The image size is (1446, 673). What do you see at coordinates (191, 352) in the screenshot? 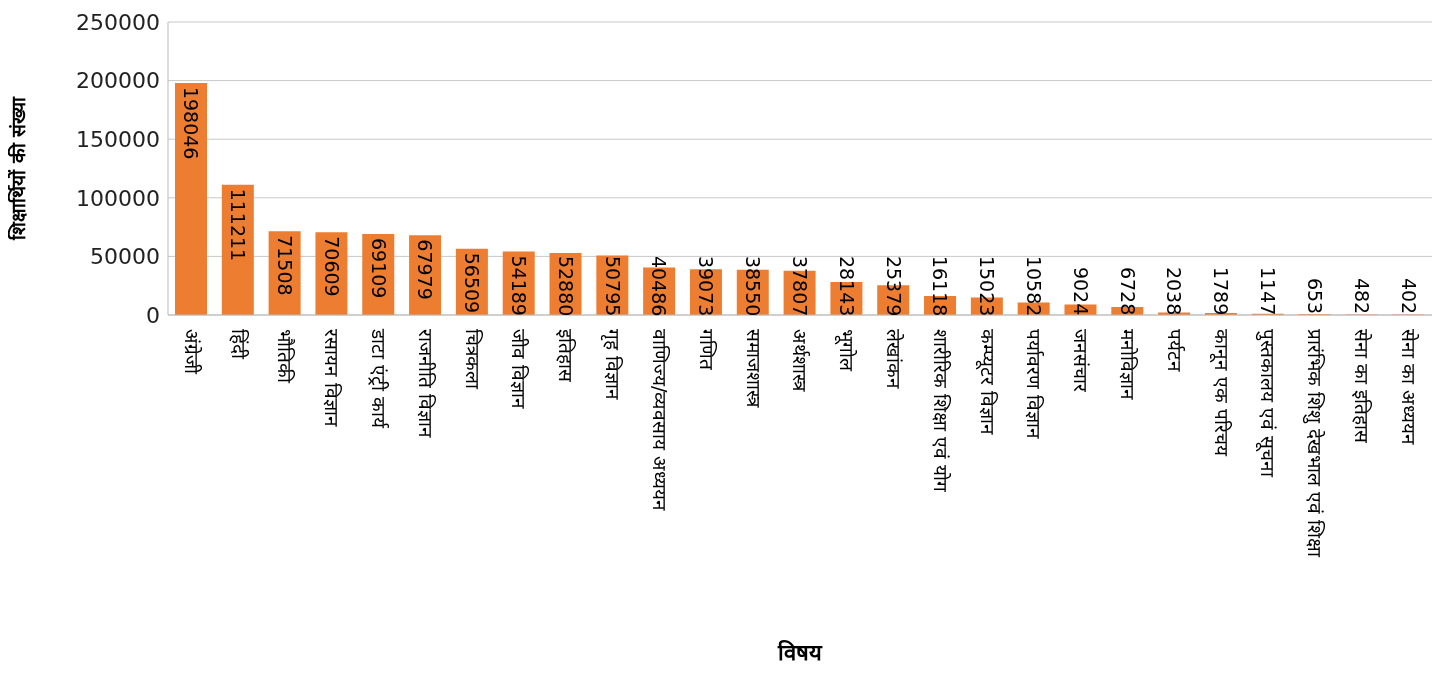
I see `x-tick-label: अंग्रेजी` at bounding box center [191, 352].